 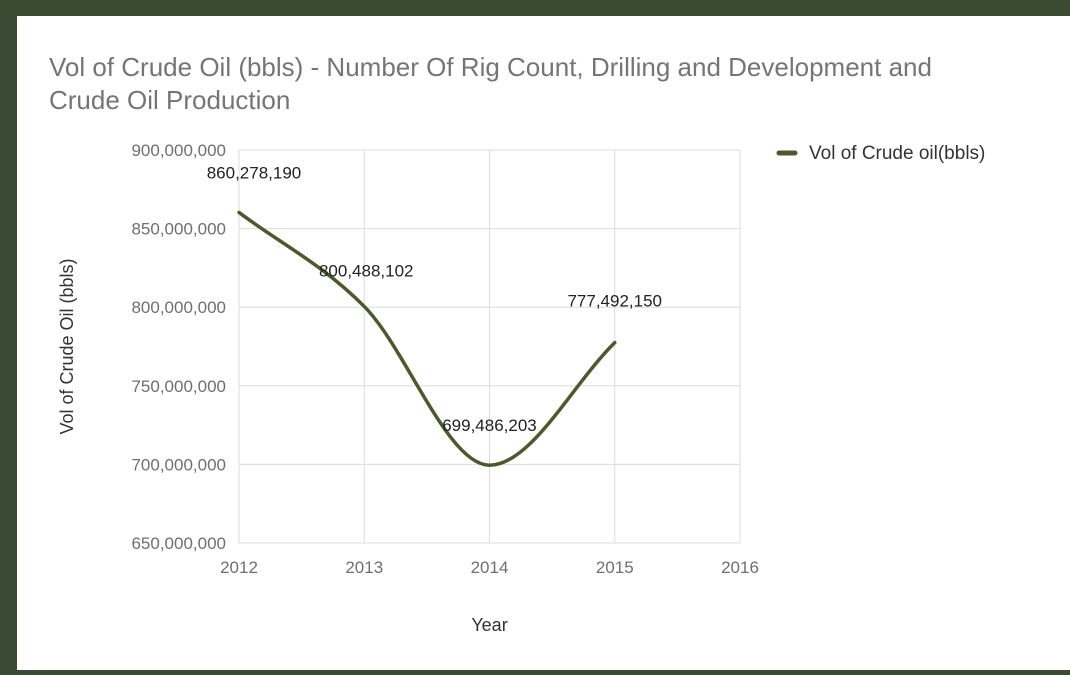 What do you see at coordinates (178, 307) in the screenshot?
I see `y-tick-label: 800,000,000` at bounding box center [178, 307].